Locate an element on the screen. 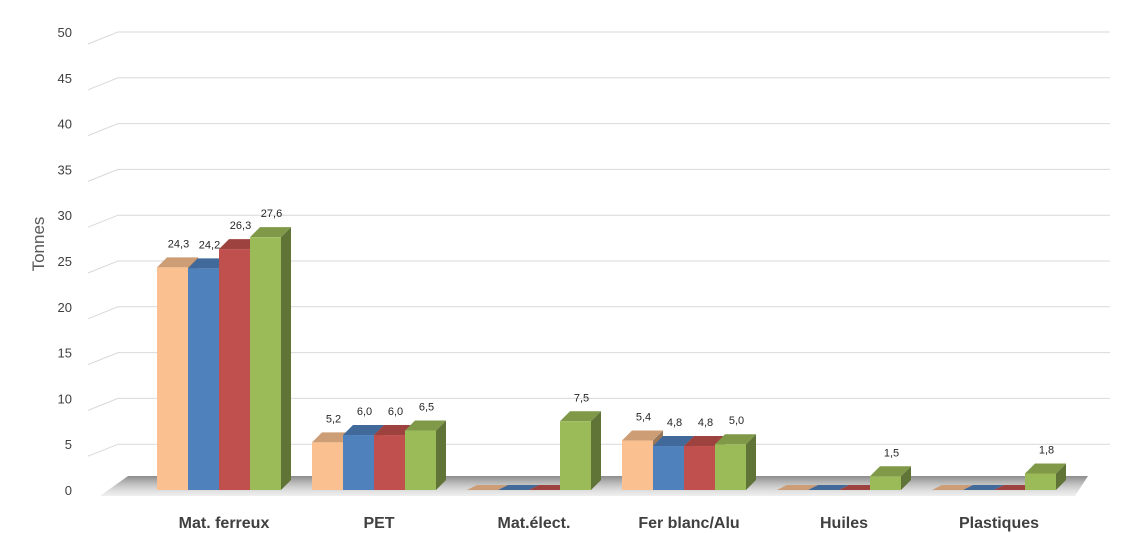  y-tick-label: 35 is located at coordinates (65, 169).